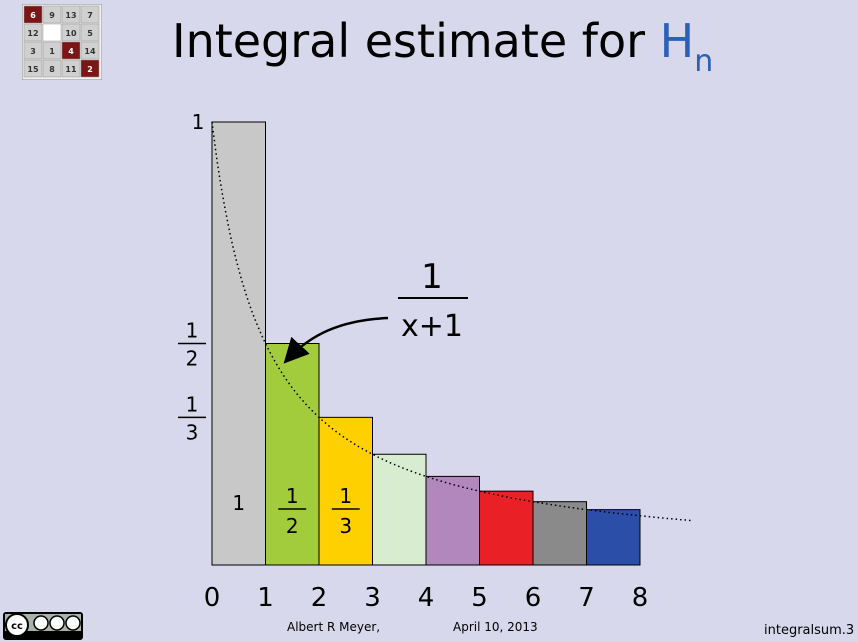 This screenshot has height=642, width=858. Describe the element at coordinates (265, 598) in the screenshot. I see `x-tick-1: 1` at that location.